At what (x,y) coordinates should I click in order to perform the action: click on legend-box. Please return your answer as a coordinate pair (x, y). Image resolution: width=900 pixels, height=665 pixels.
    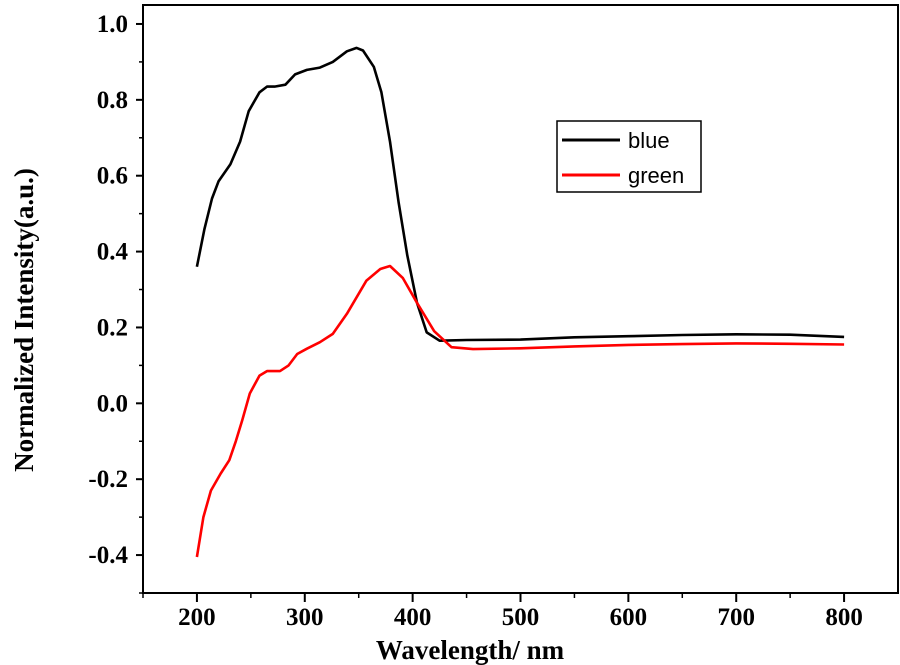
    Looking at the image, I should click on (629, 156).